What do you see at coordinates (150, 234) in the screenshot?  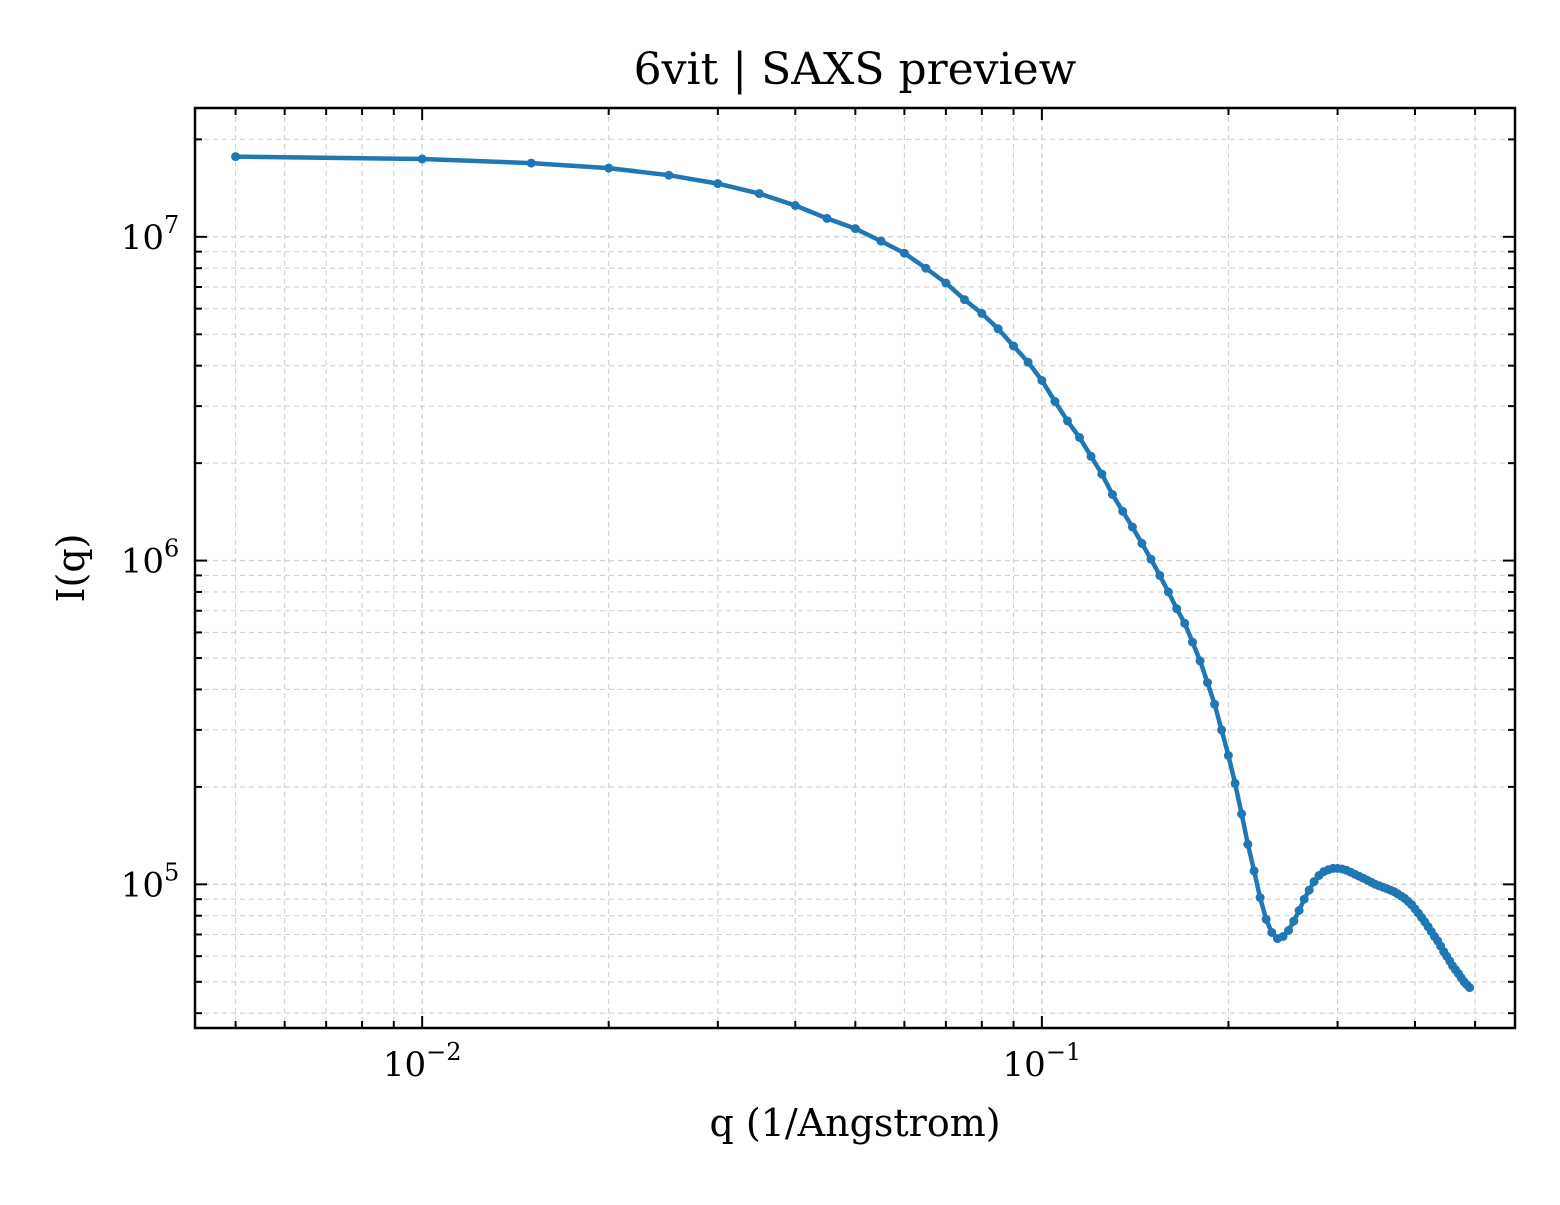 I see `y-tick-label: 10⁷` at bounding box center [150, 234].